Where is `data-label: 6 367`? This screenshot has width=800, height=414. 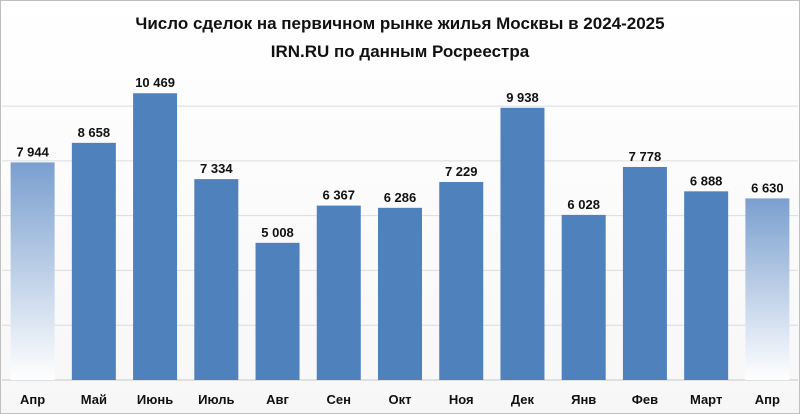
data-label: 6 367 is located at coordinates (338, 195).